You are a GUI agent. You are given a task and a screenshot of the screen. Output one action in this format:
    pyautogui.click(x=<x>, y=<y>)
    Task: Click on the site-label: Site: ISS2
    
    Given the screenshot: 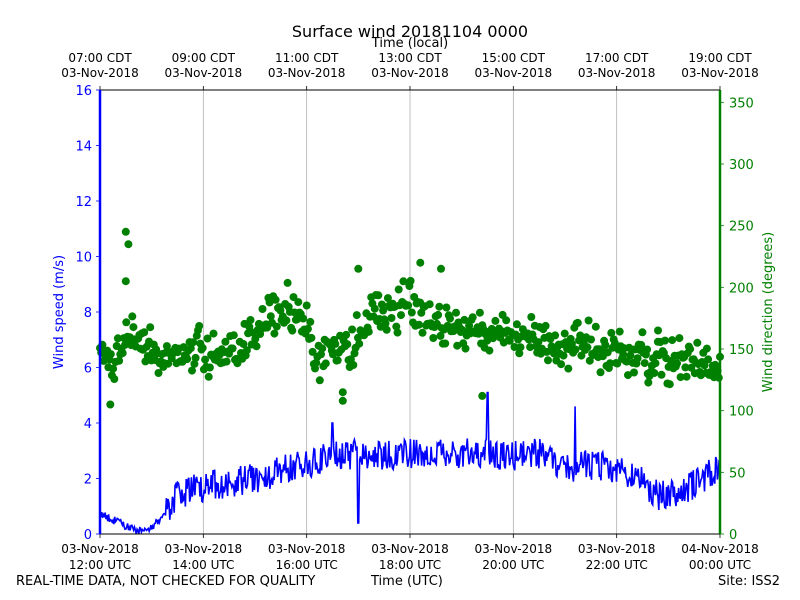 What is the action you would take?
    pyautogui.click(x=749, y=581)
    